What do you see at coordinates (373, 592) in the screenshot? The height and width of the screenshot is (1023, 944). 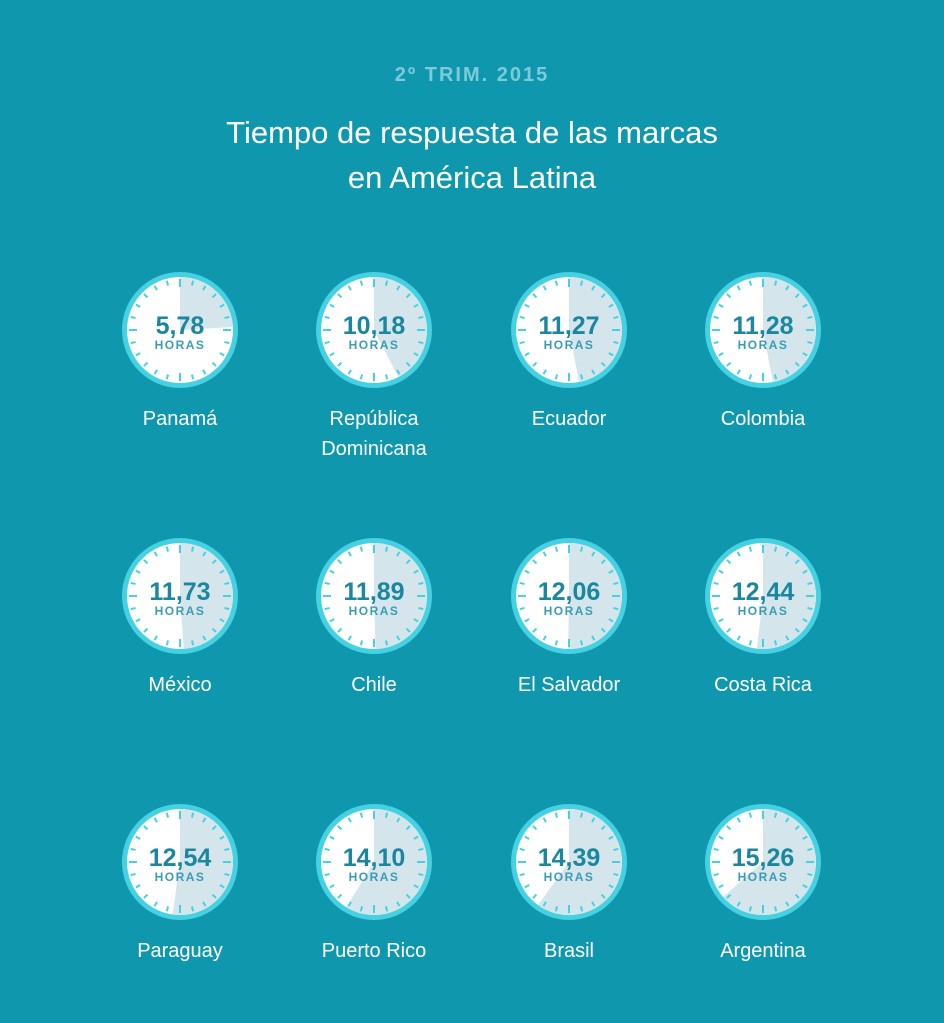 I see `clock-value: 11,89` at bounding box center [373, 592].